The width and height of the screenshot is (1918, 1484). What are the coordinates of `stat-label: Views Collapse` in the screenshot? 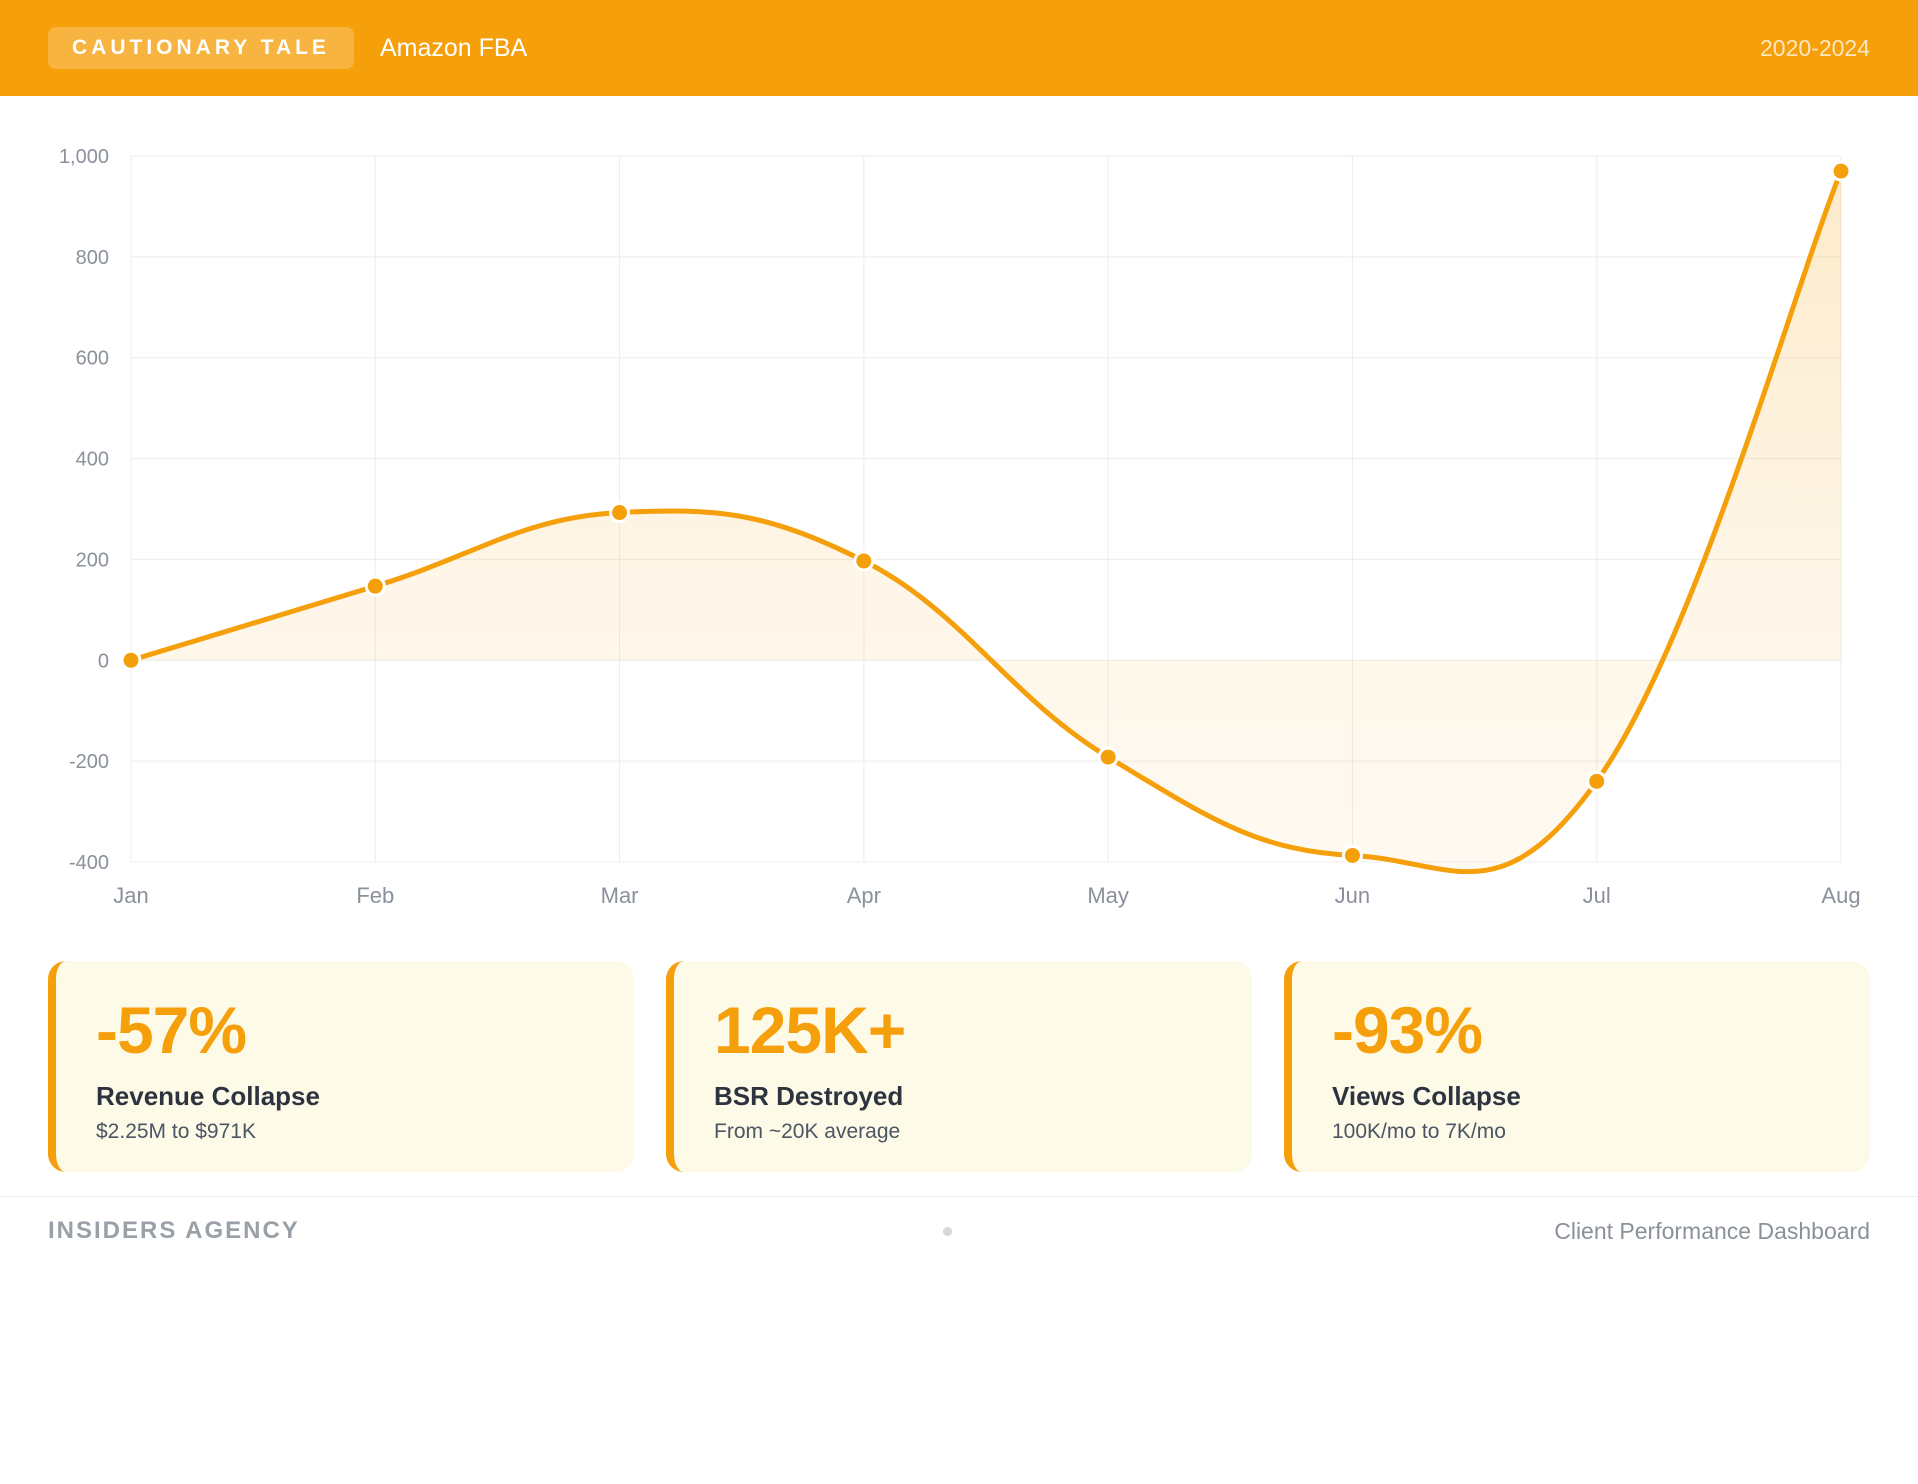 It's located at (1426, 1096).